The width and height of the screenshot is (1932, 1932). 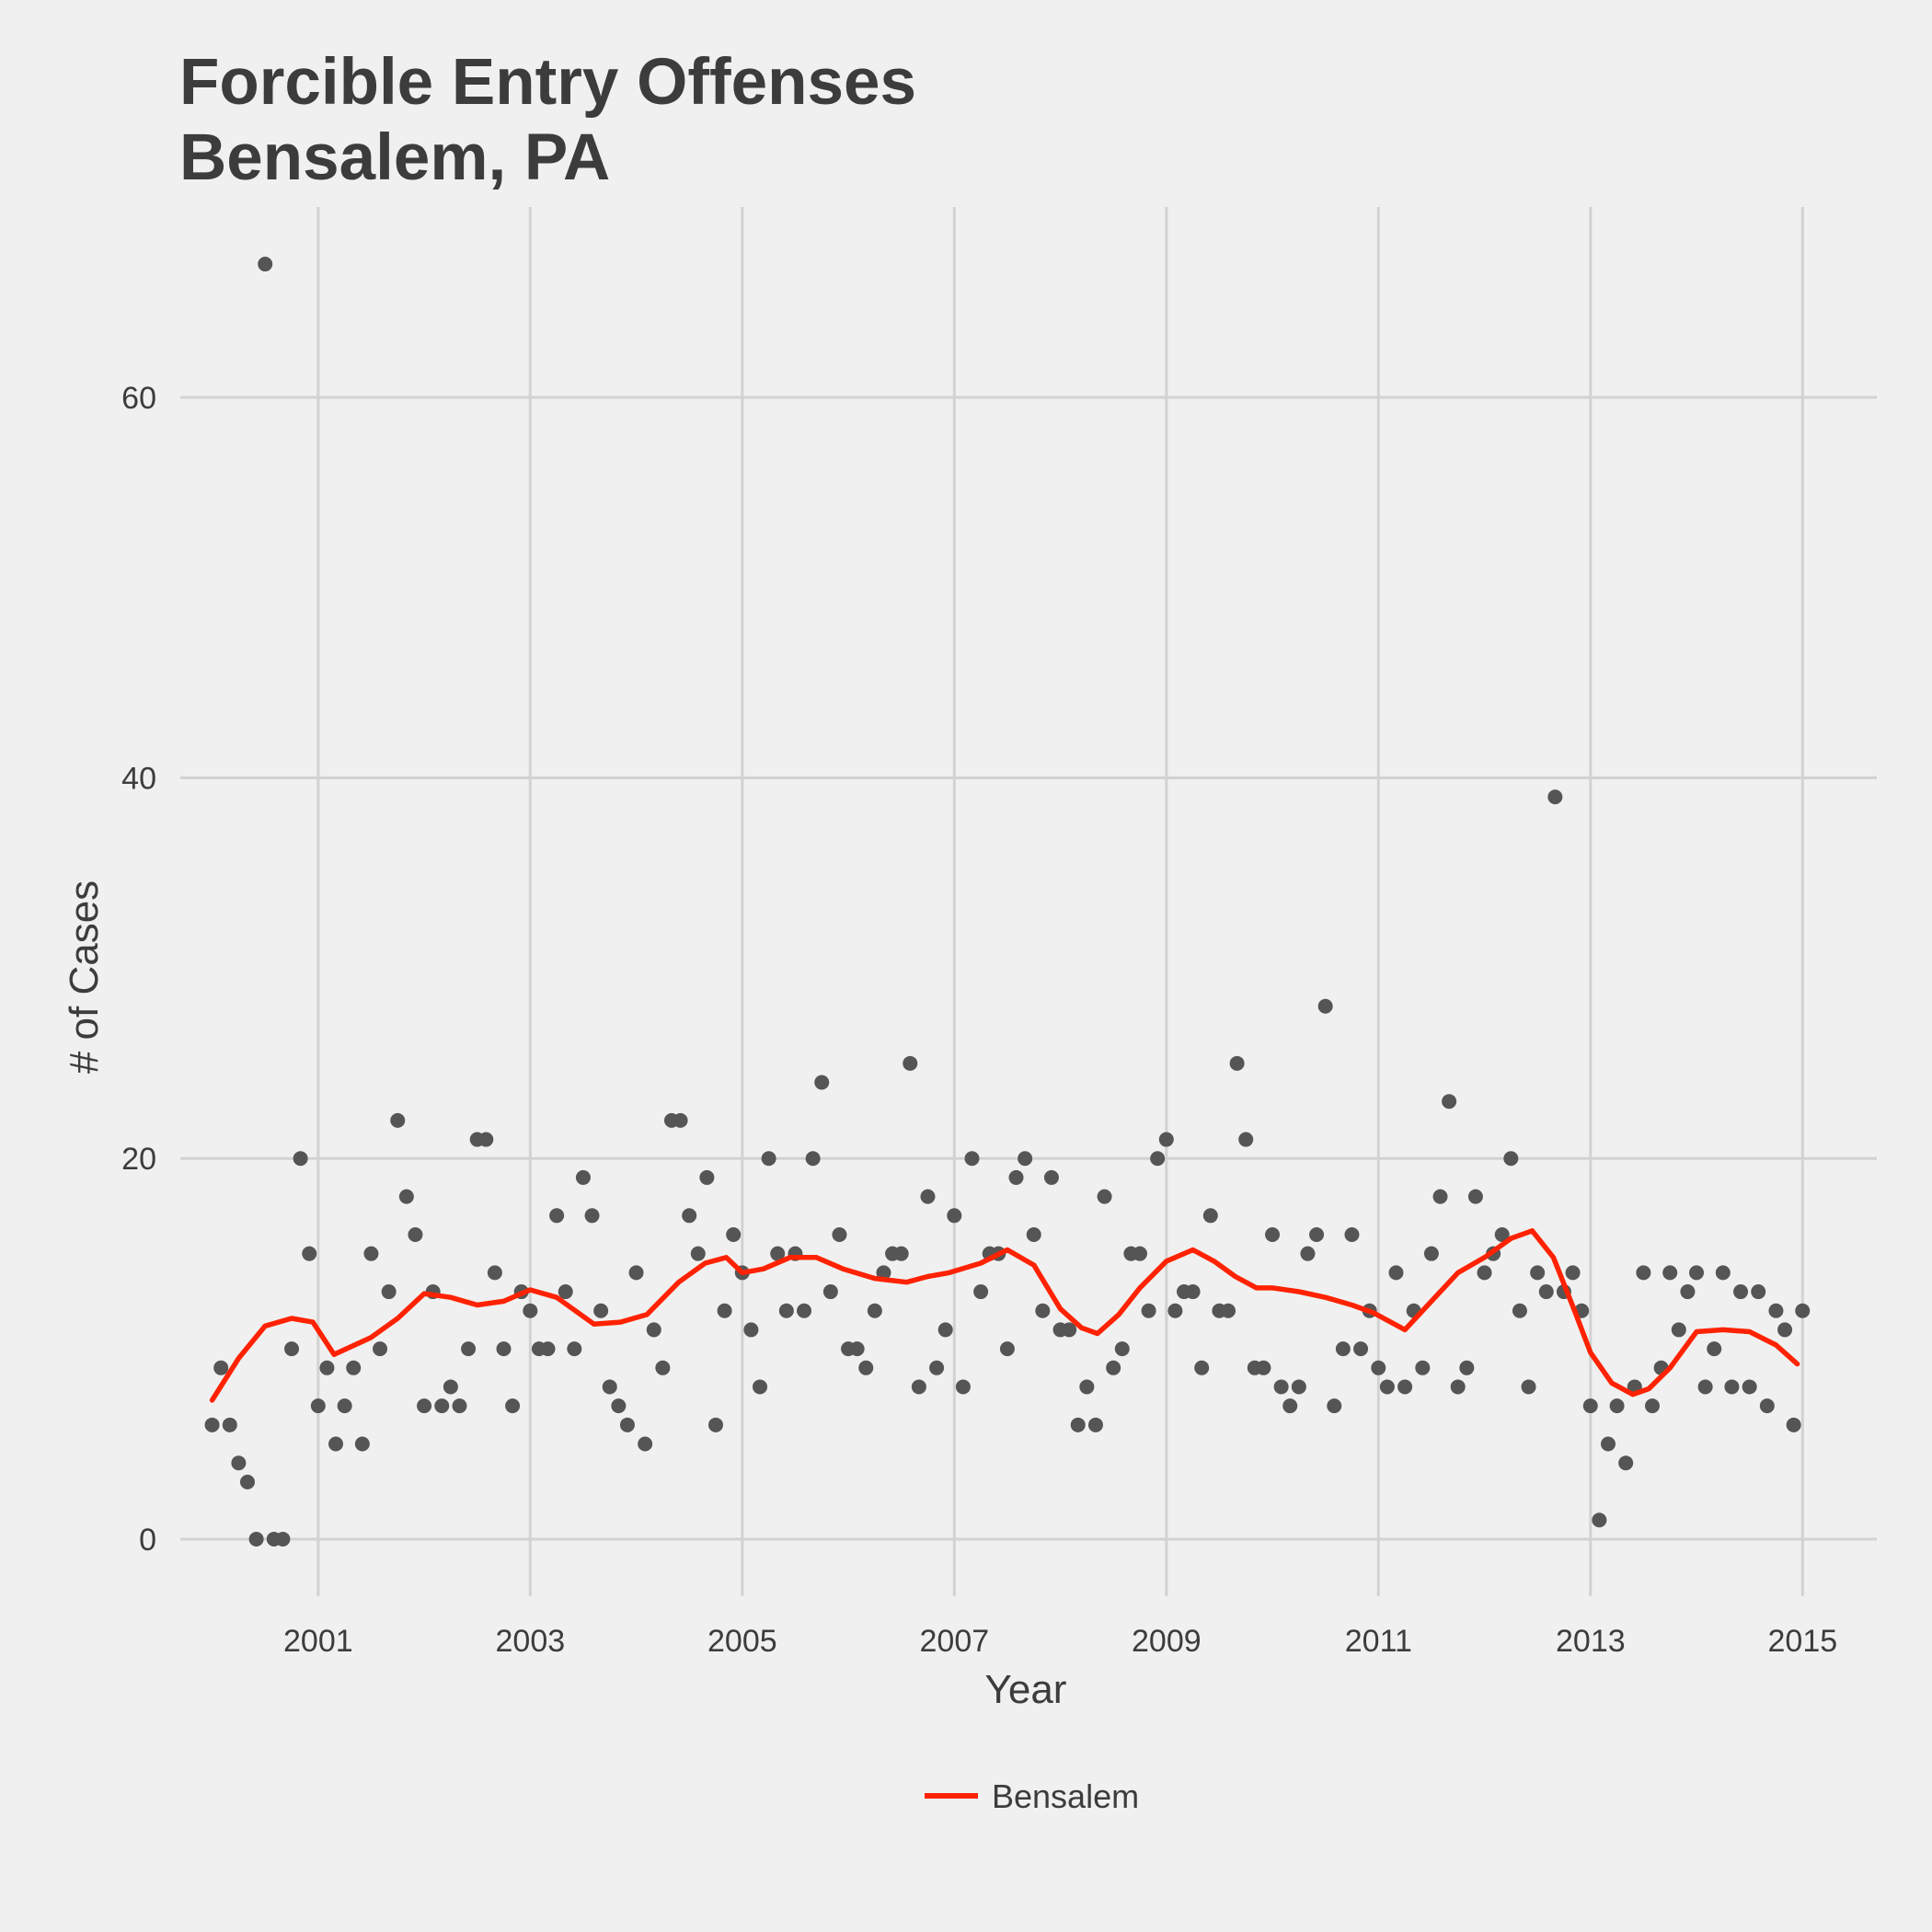 I want to click on x-tick-label: 2005, so click(x=742, y=1641).